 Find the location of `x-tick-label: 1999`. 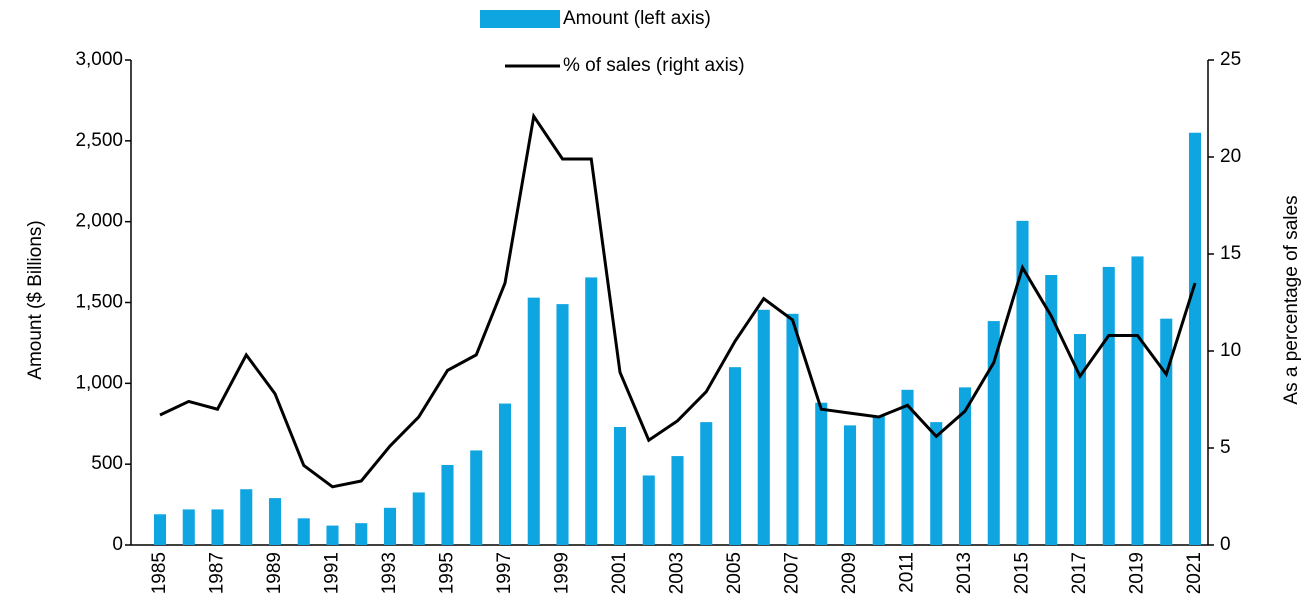

x-tick-label: 1999 is located at coordinates (562, 573).